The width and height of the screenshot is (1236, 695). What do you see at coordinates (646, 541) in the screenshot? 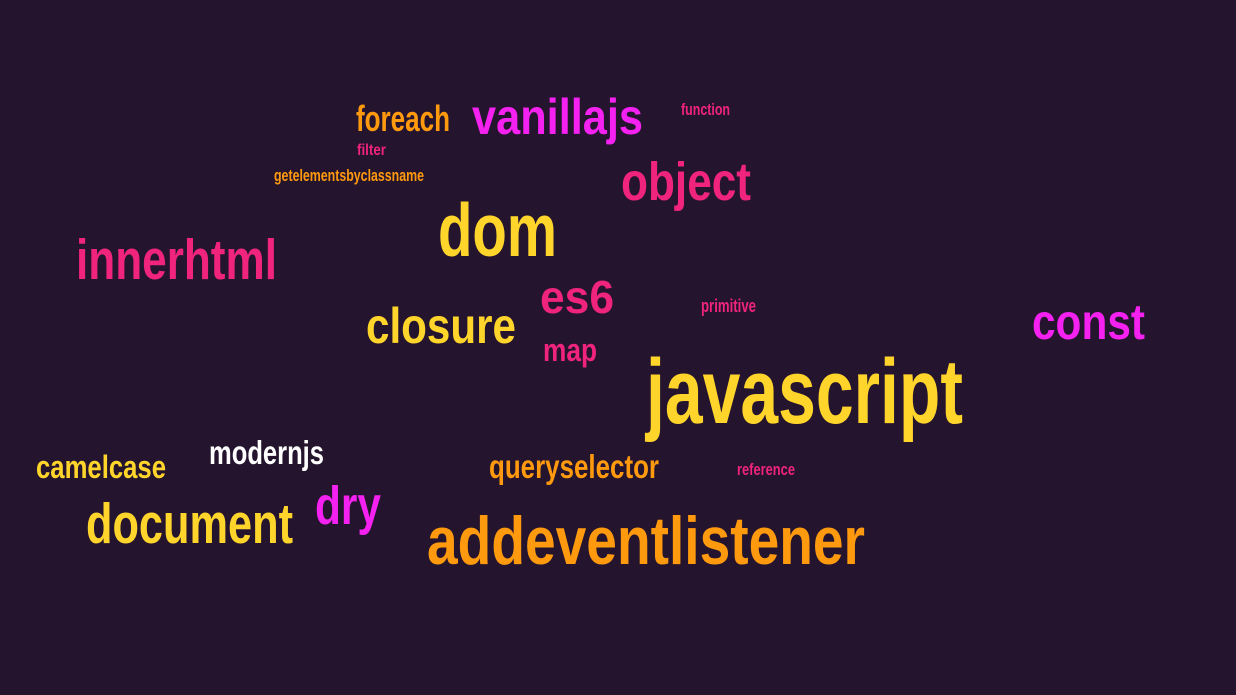
I see `word-addeventlistener: addeventlistener` at bounding box center [646, 541].